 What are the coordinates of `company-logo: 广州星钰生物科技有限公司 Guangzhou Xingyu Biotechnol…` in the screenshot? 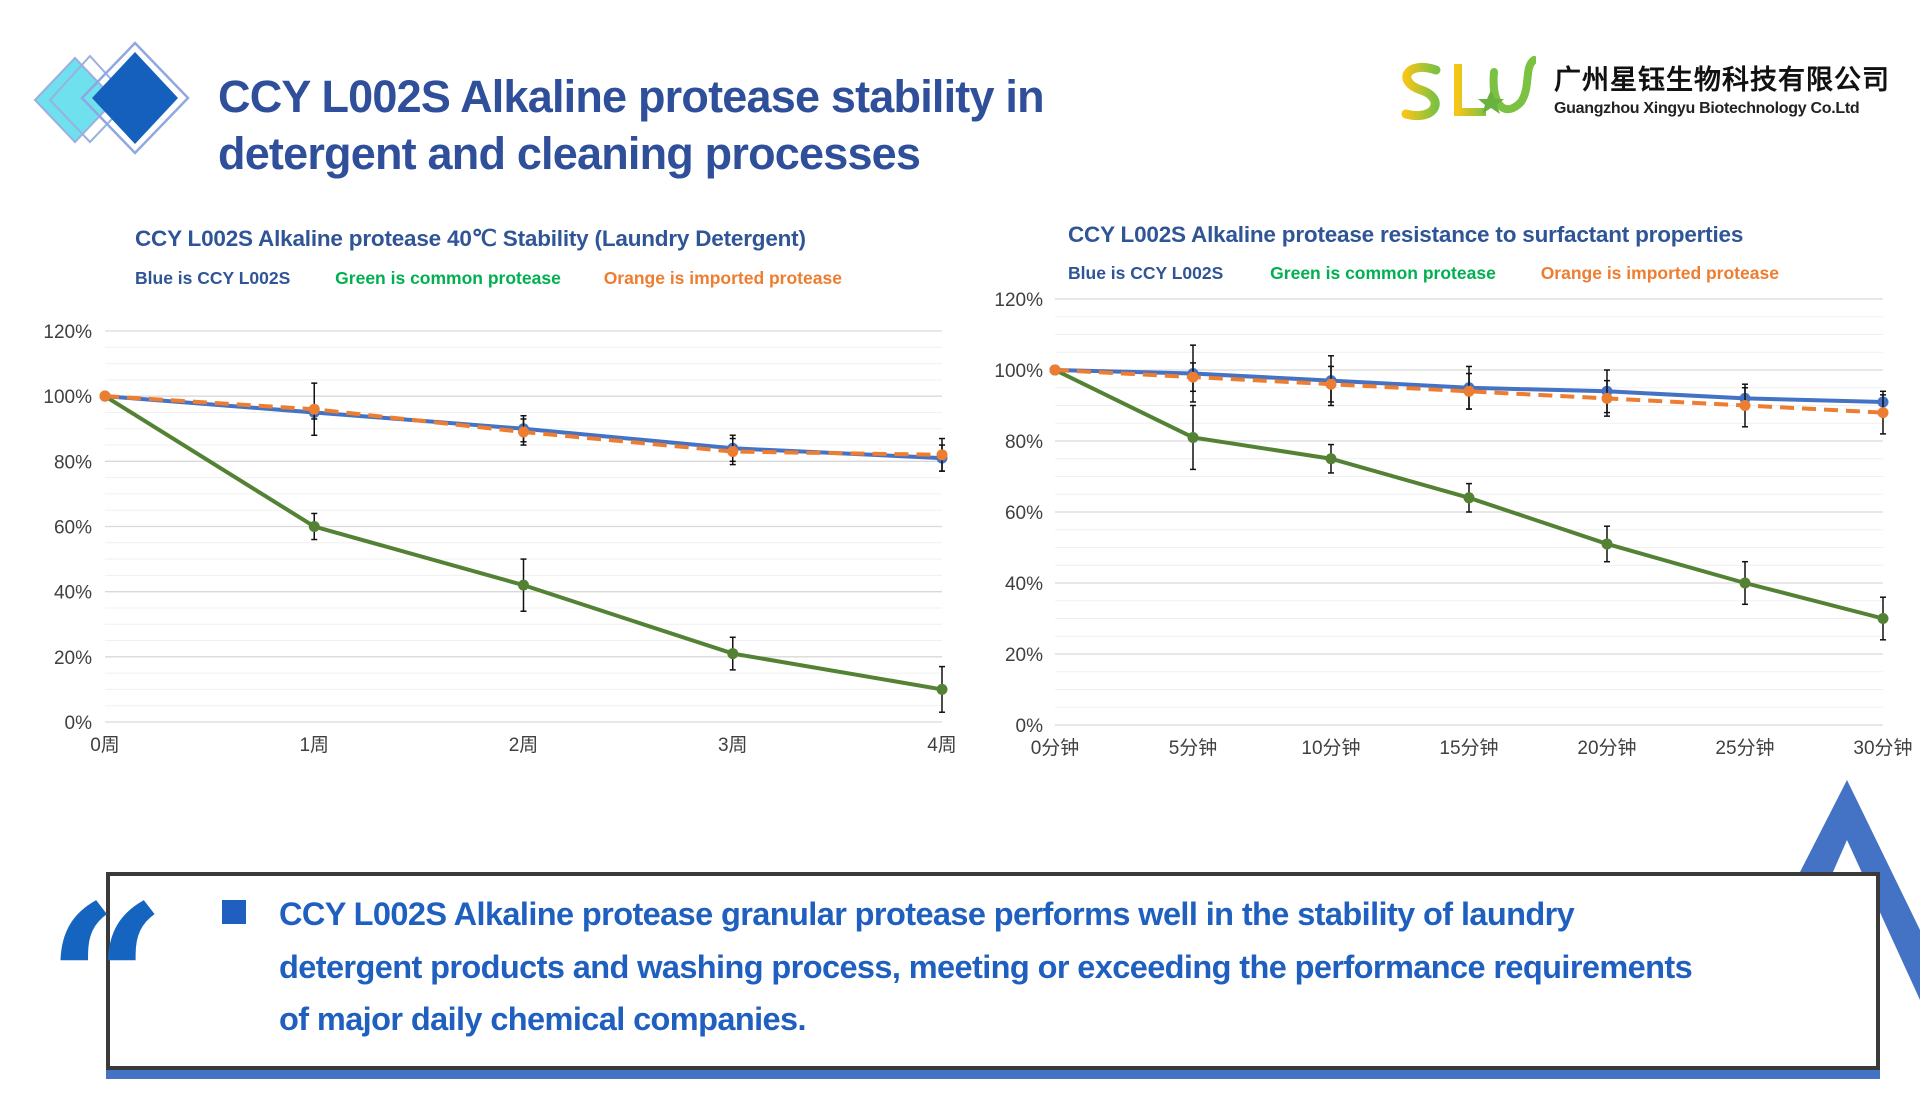 It's located at (1646, 90).